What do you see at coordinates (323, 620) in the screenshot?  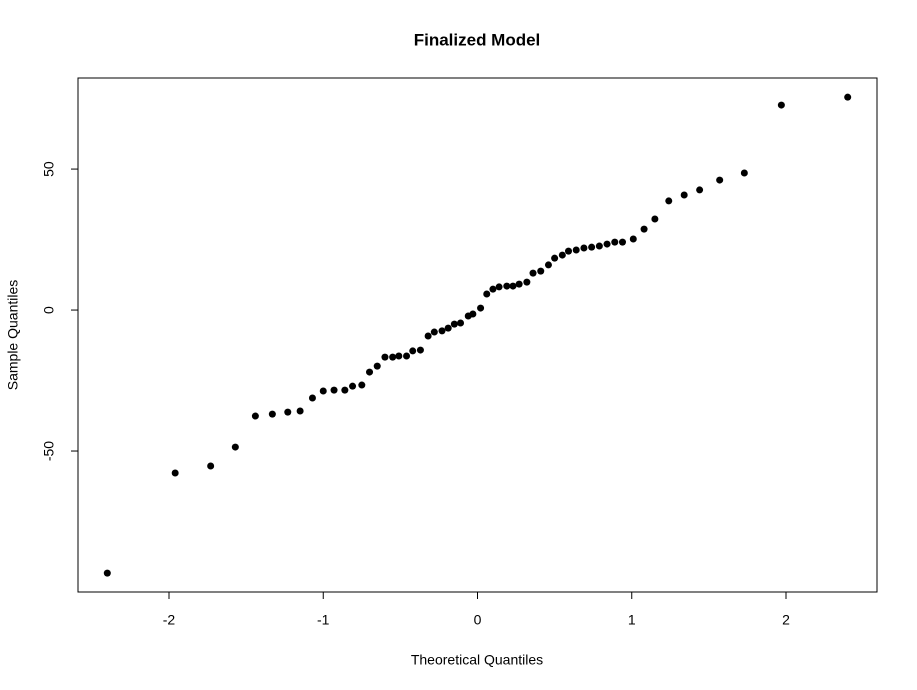 I see `x-tick-label: -1` at bounding box center [323, 620].